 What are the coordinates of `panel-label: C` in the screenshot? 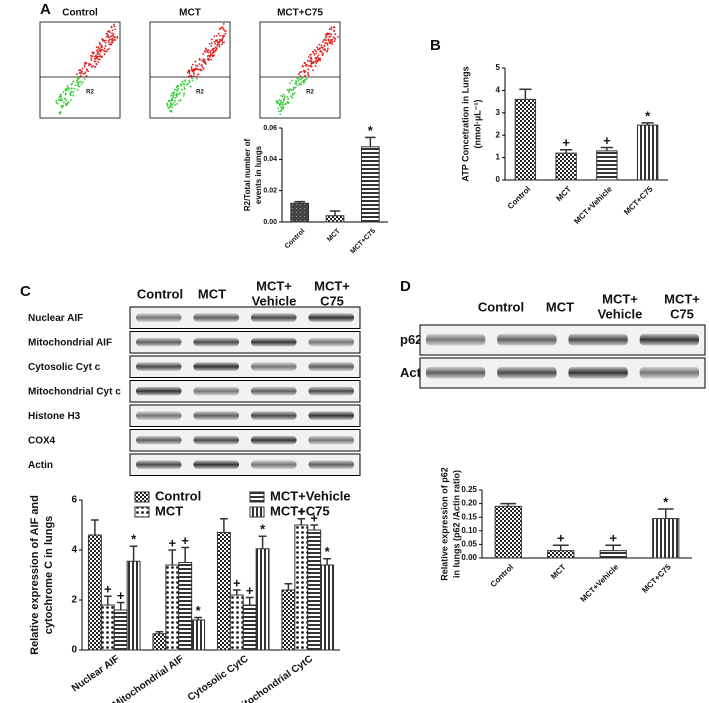 It's located at (25, 291).